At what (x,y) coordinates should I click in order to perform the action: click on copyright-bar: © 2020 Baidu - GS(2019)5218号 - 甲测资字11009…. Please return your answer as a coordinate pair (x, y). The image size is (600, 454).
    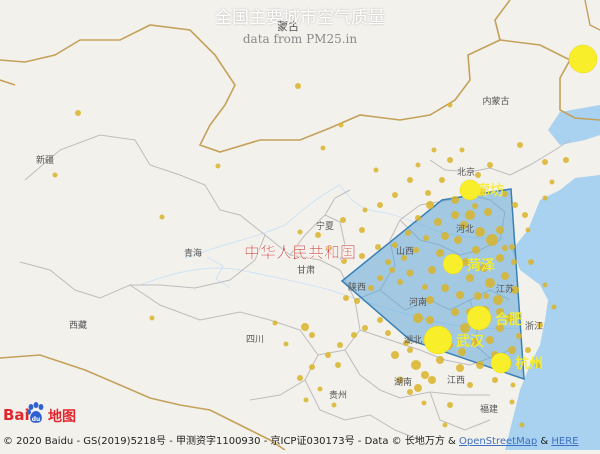
    Looking at the image, I should click on (291, 439).